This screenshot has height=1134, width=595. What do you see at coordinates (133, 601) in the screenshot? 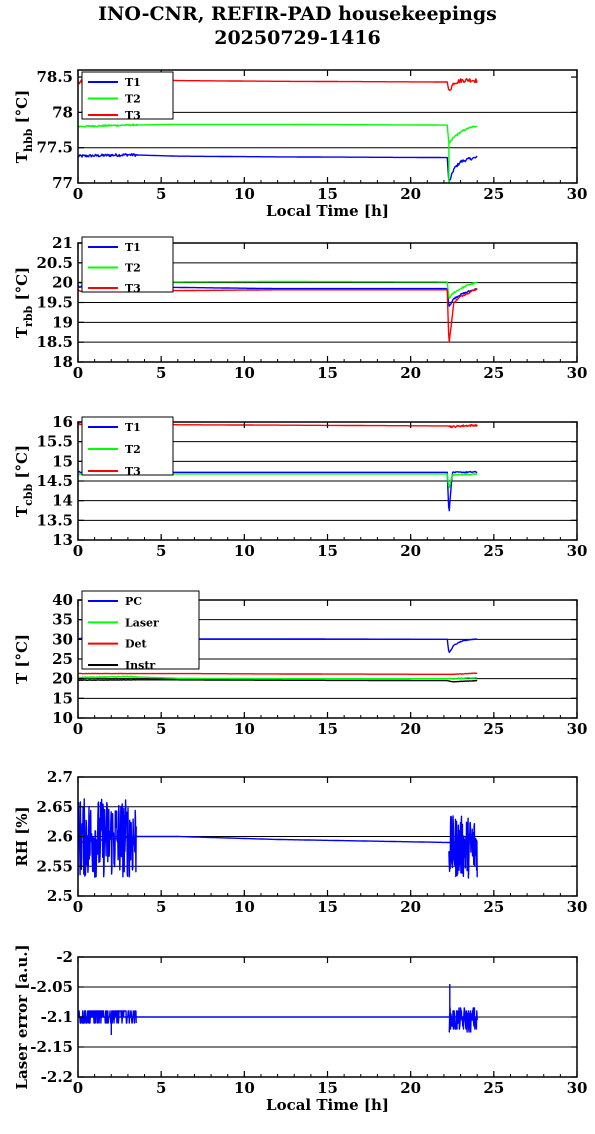
I see `legend-label-pc: PC` at bounding box center [133, 601].